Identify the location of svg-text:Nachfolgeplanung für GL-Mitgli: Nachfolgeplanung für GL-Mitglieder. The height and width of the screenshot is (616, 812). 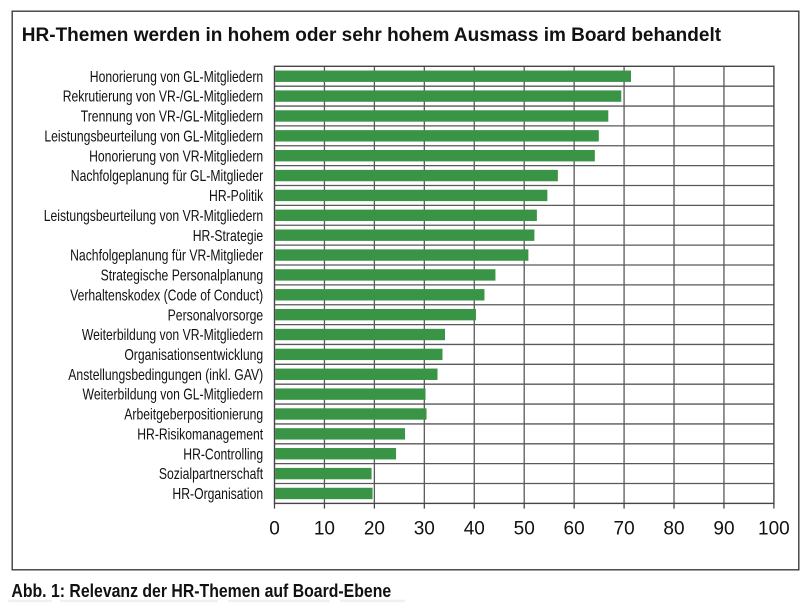
(167, 177).